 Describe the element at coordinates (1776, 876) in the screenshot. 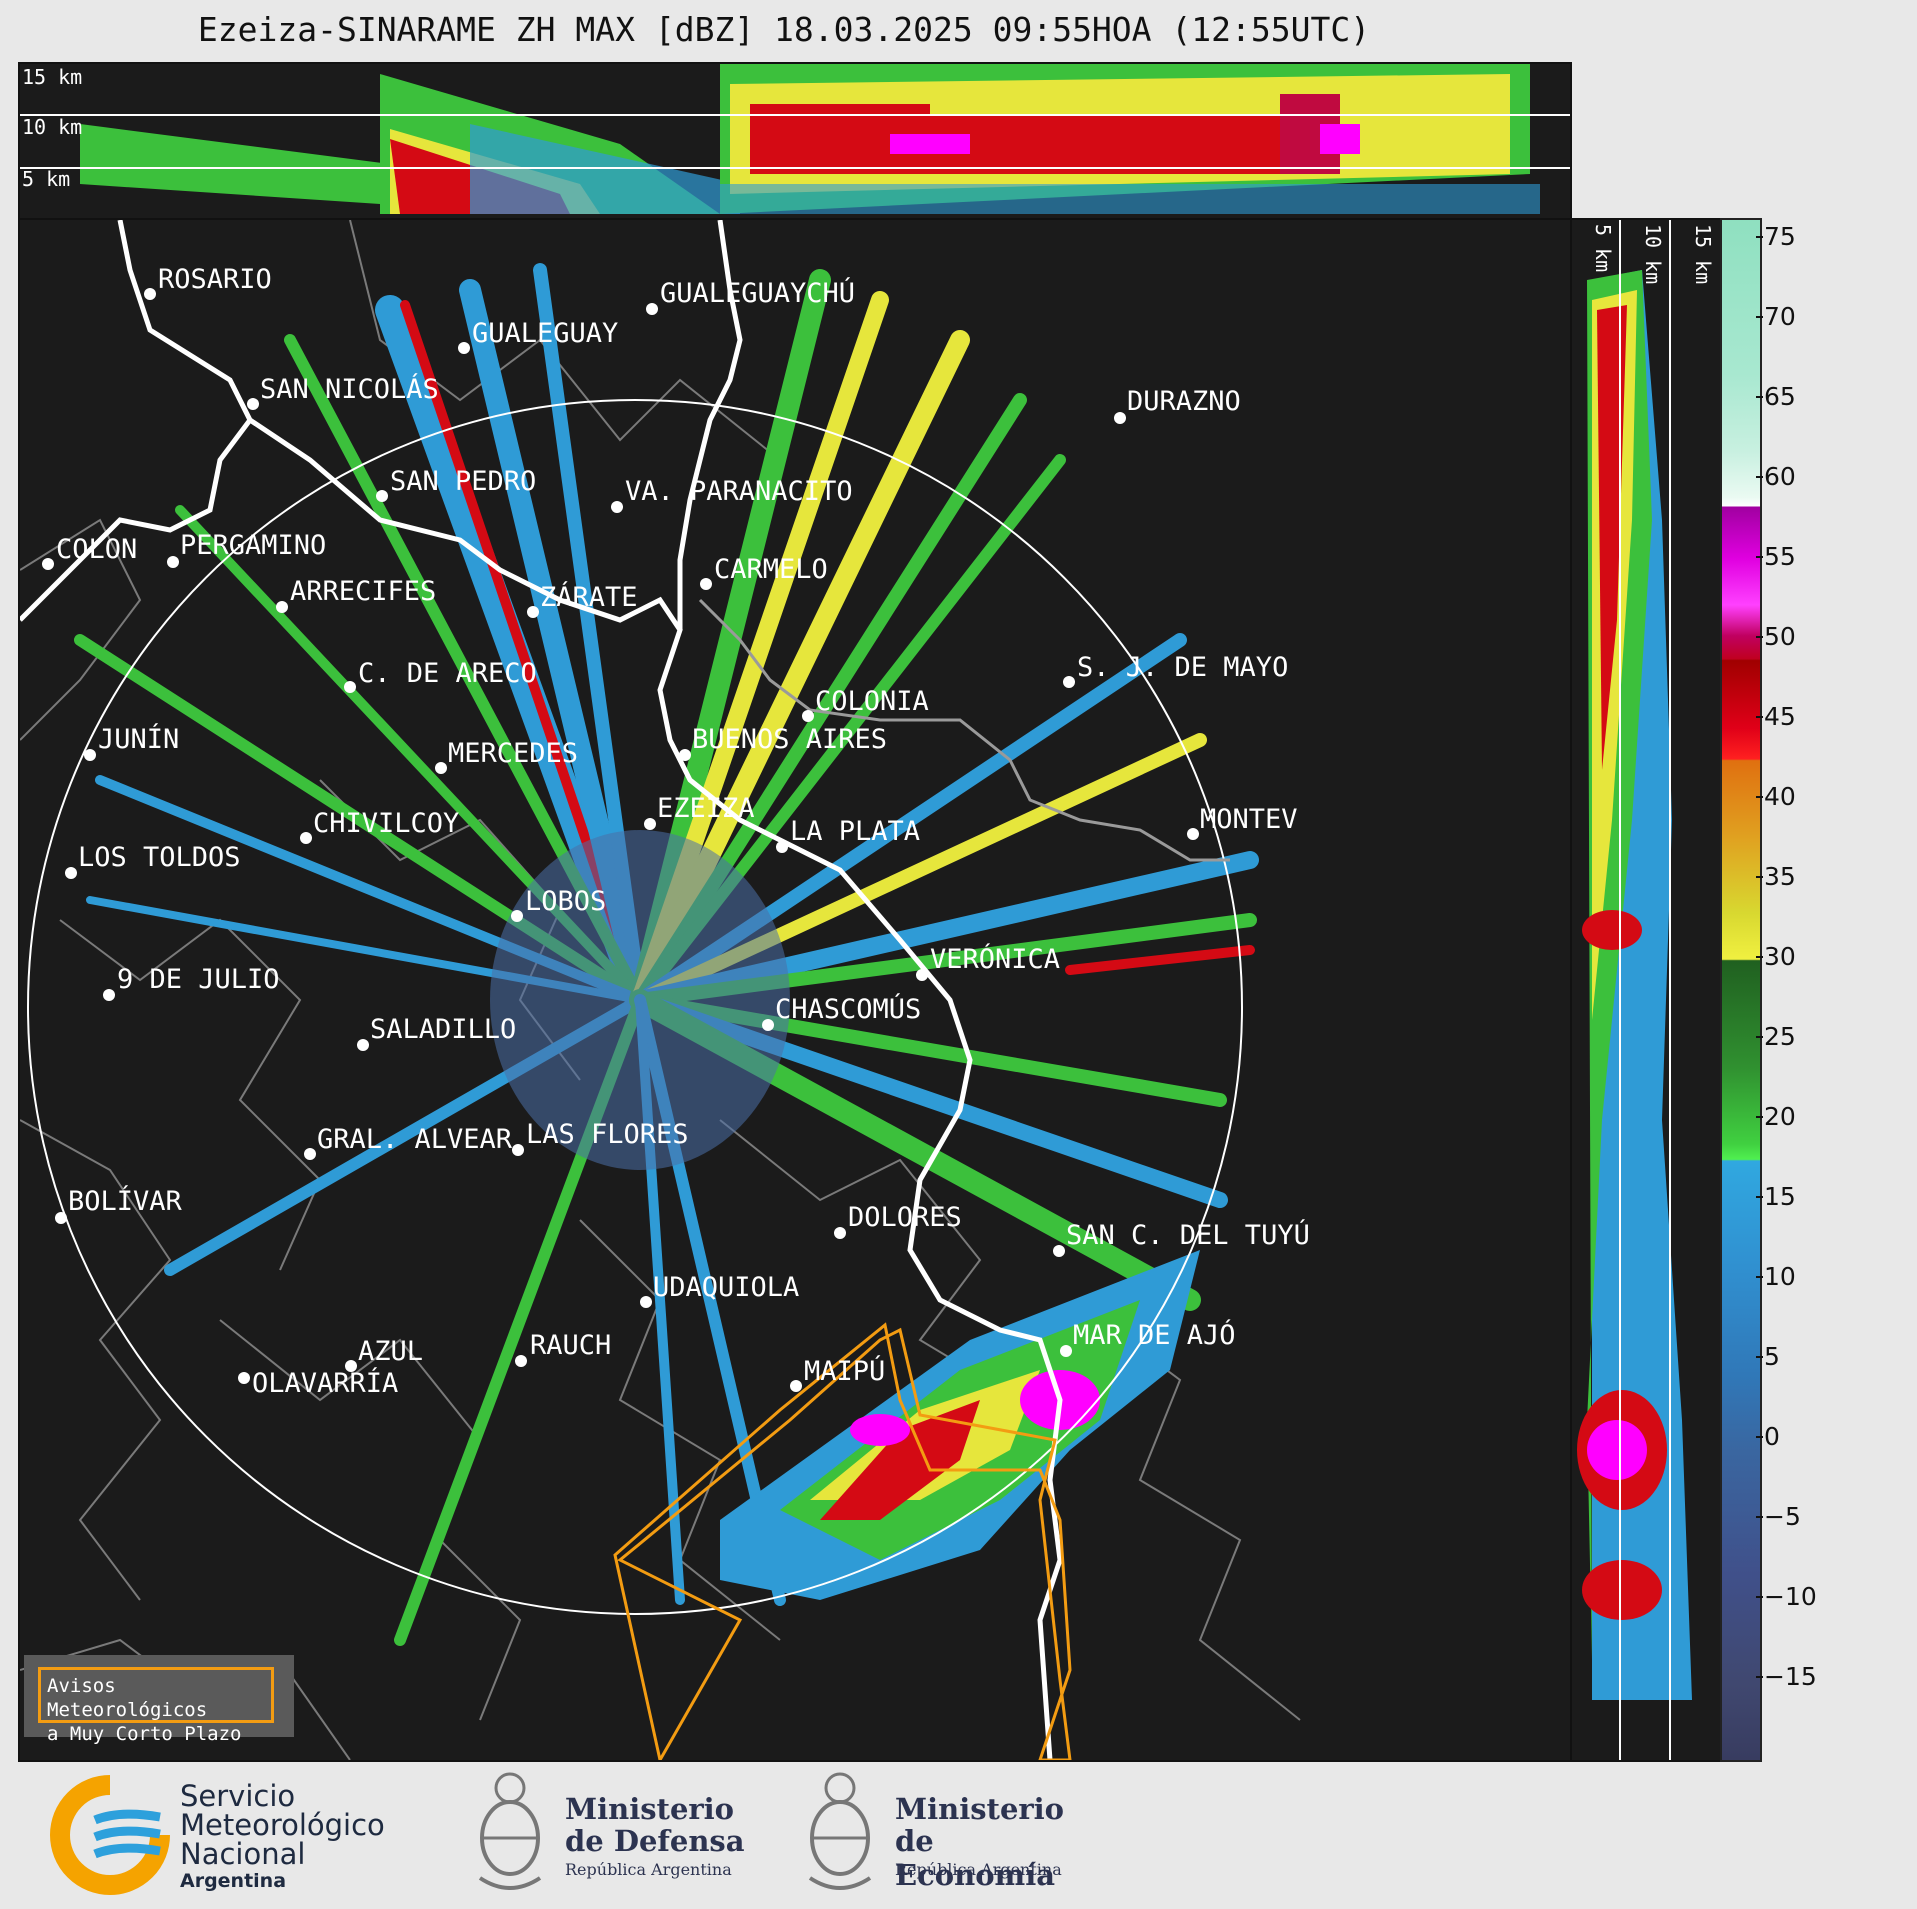

I see `colorbar-tick: 35` at that location.